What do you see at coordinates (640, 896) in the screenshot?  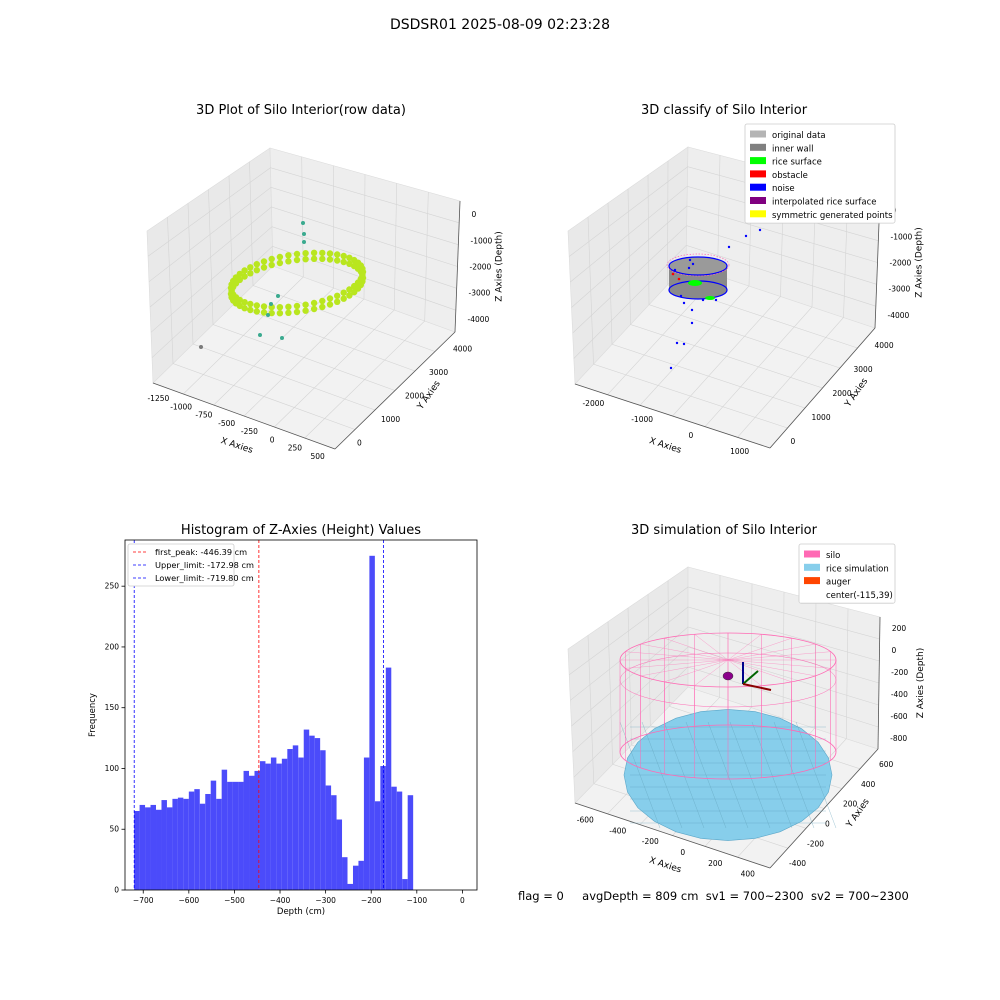 I see `status-avg-depth: avgDepth = 809 cm` at bounding box center [640, 896].